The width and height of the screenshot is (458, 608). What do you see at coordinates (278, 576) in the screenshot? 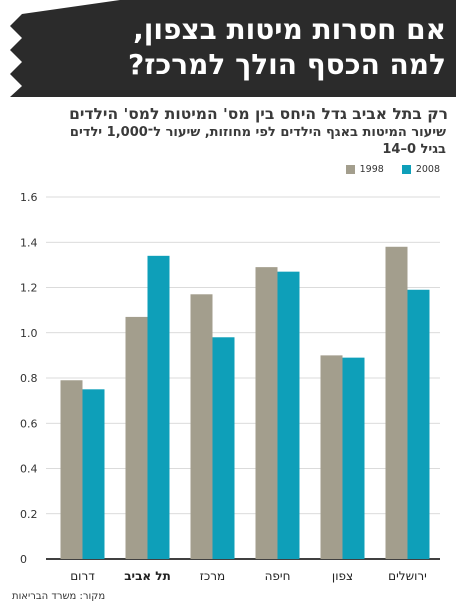
I see `x-category-label: חיפה` at bounding box center [278, 576].